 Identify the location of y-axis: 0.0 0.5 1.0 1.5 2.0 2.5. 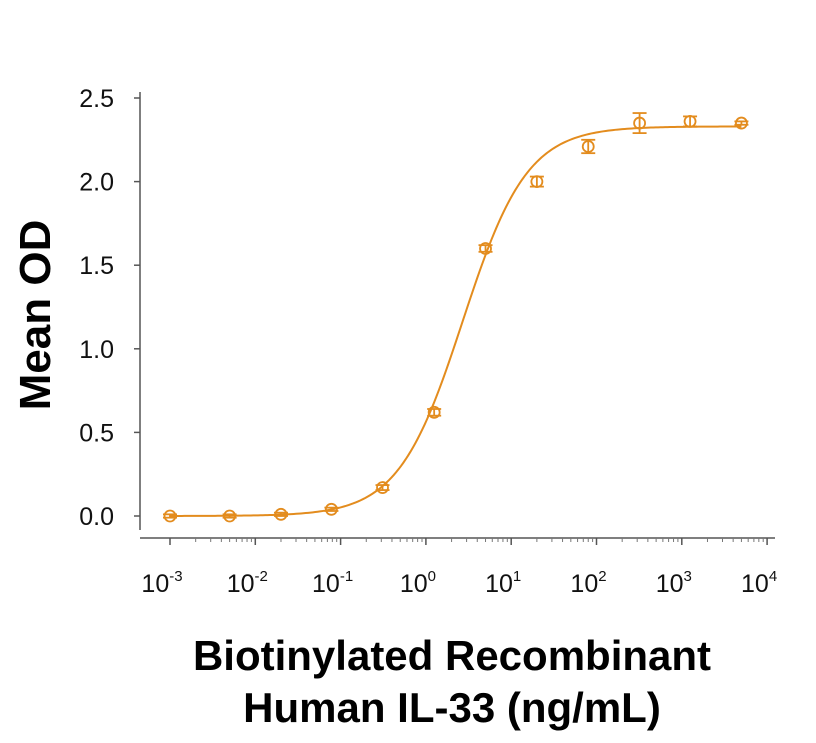
(110, 308).